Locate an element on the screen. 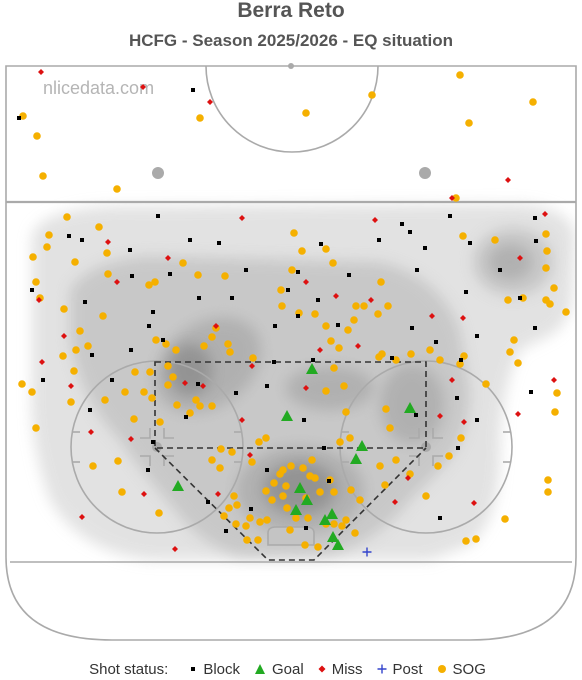  legend-item-miss: Miss is located at coordinates (340, 669).